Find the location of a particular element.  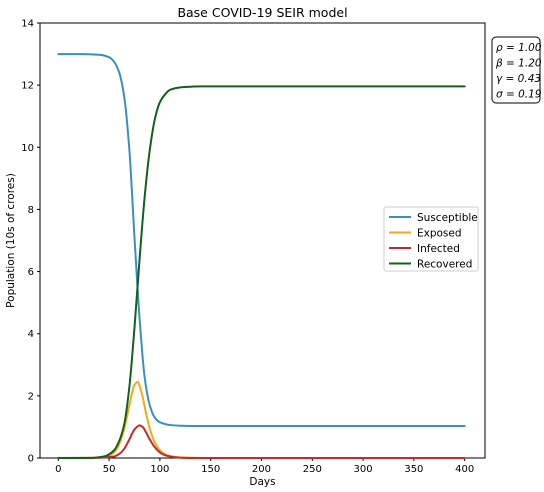

legend-box is located at coordinates (431, 239).